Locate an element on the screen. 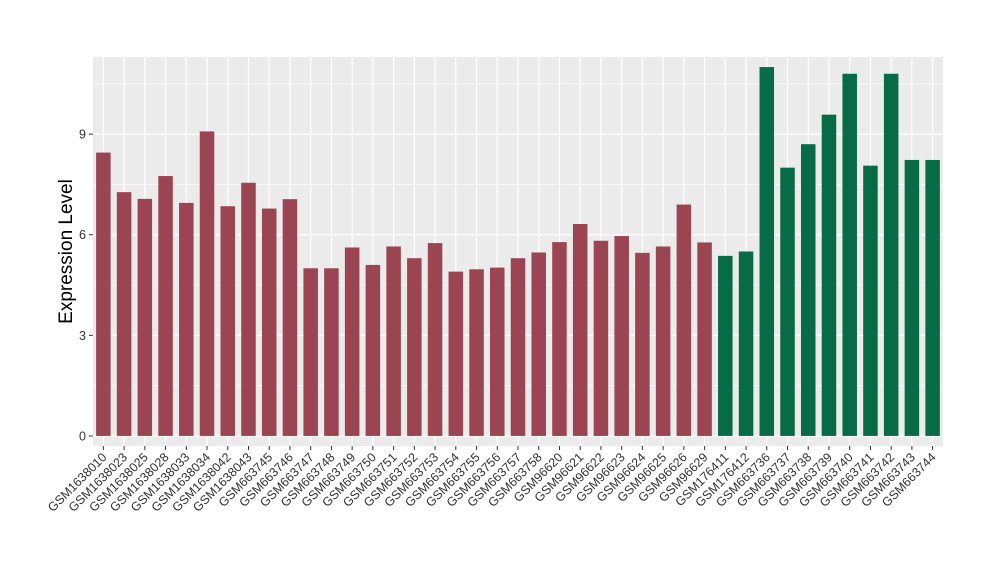 This screenshot has height=580, width=1000. bar-GSM663752 is located at coordinates (414, 347).